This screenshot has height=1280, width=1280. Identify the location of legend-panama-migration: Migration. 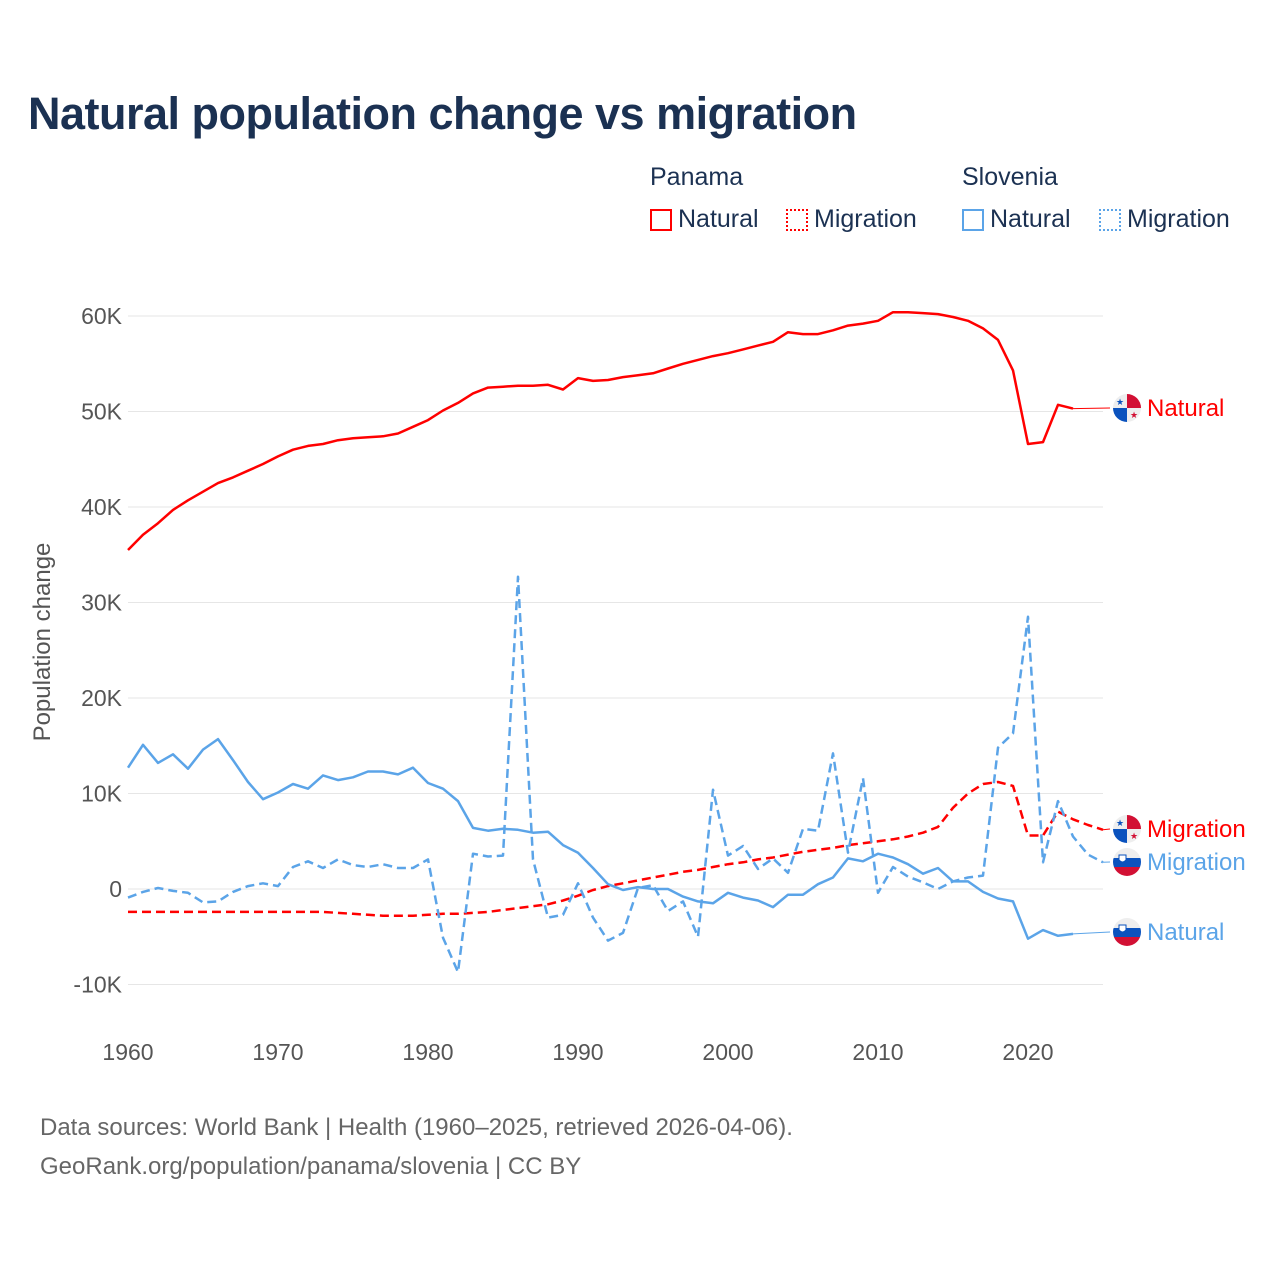
(851, 219).